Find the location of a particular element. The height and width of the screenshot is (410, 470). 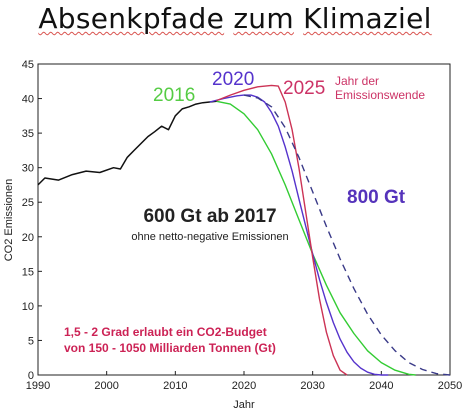

x-tick-label: 1990 is located at coordinates (38, 386).